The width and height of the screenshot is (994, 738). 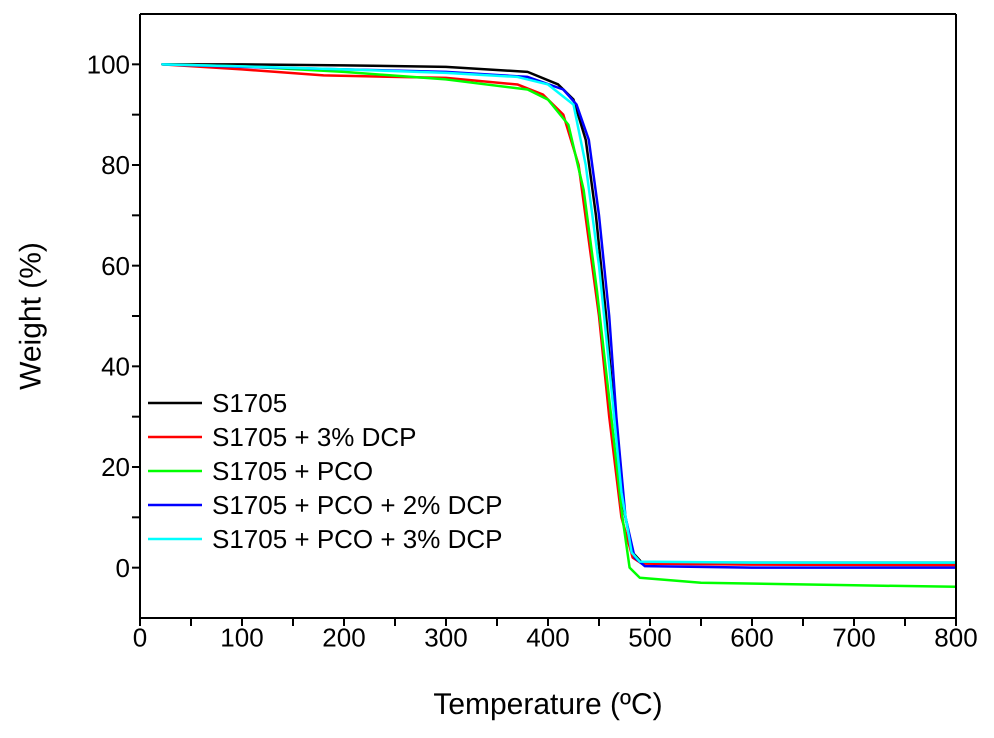 I want to click on legend-label: S1705 + PCO + 3% DCP, so click(x=357, y=539).